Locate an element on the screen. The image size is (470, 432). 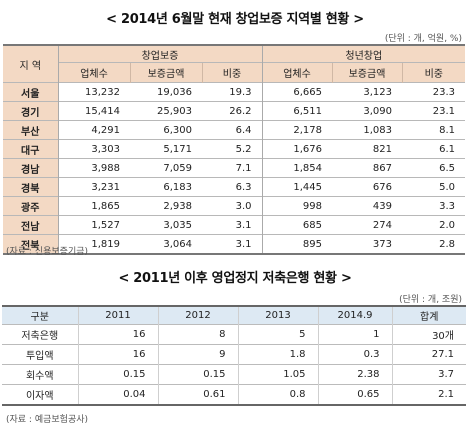
table-cell: 1.05 is located at coordinates (277, 374).